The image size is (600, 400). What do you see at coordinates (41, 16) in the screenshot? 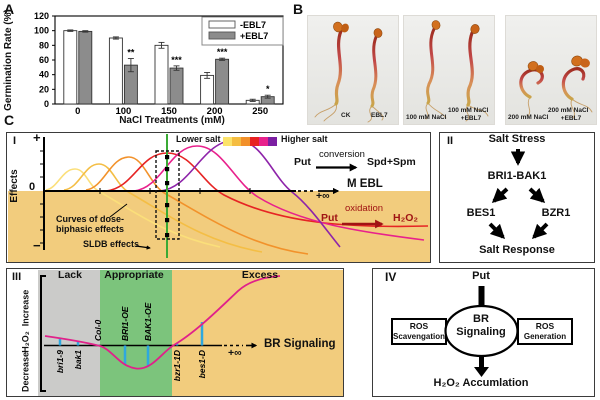
I see `y-tick-label: 120` at bounding box center [41, 16].